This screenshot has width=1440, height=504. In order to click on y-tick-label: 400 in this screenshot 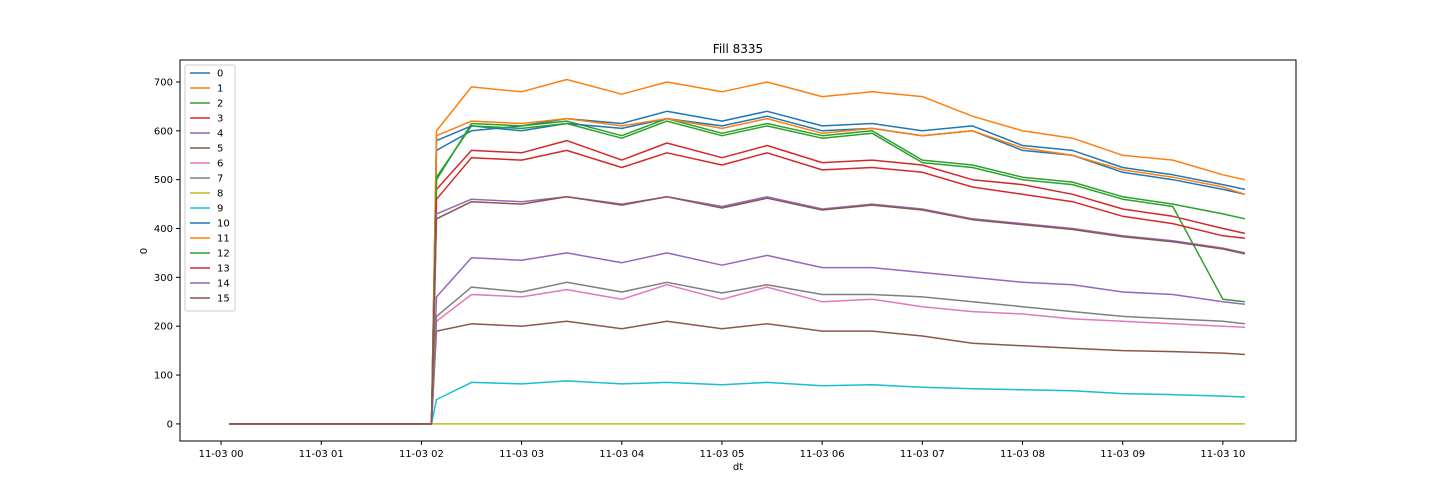, I will do `click(163, 229)`.